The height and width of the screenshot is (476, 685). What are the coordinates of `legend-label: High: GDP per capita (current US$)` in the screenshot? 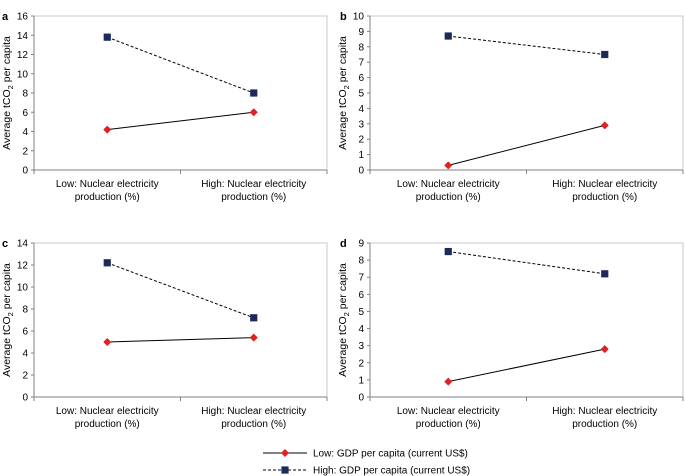 It's located at (391, 471).